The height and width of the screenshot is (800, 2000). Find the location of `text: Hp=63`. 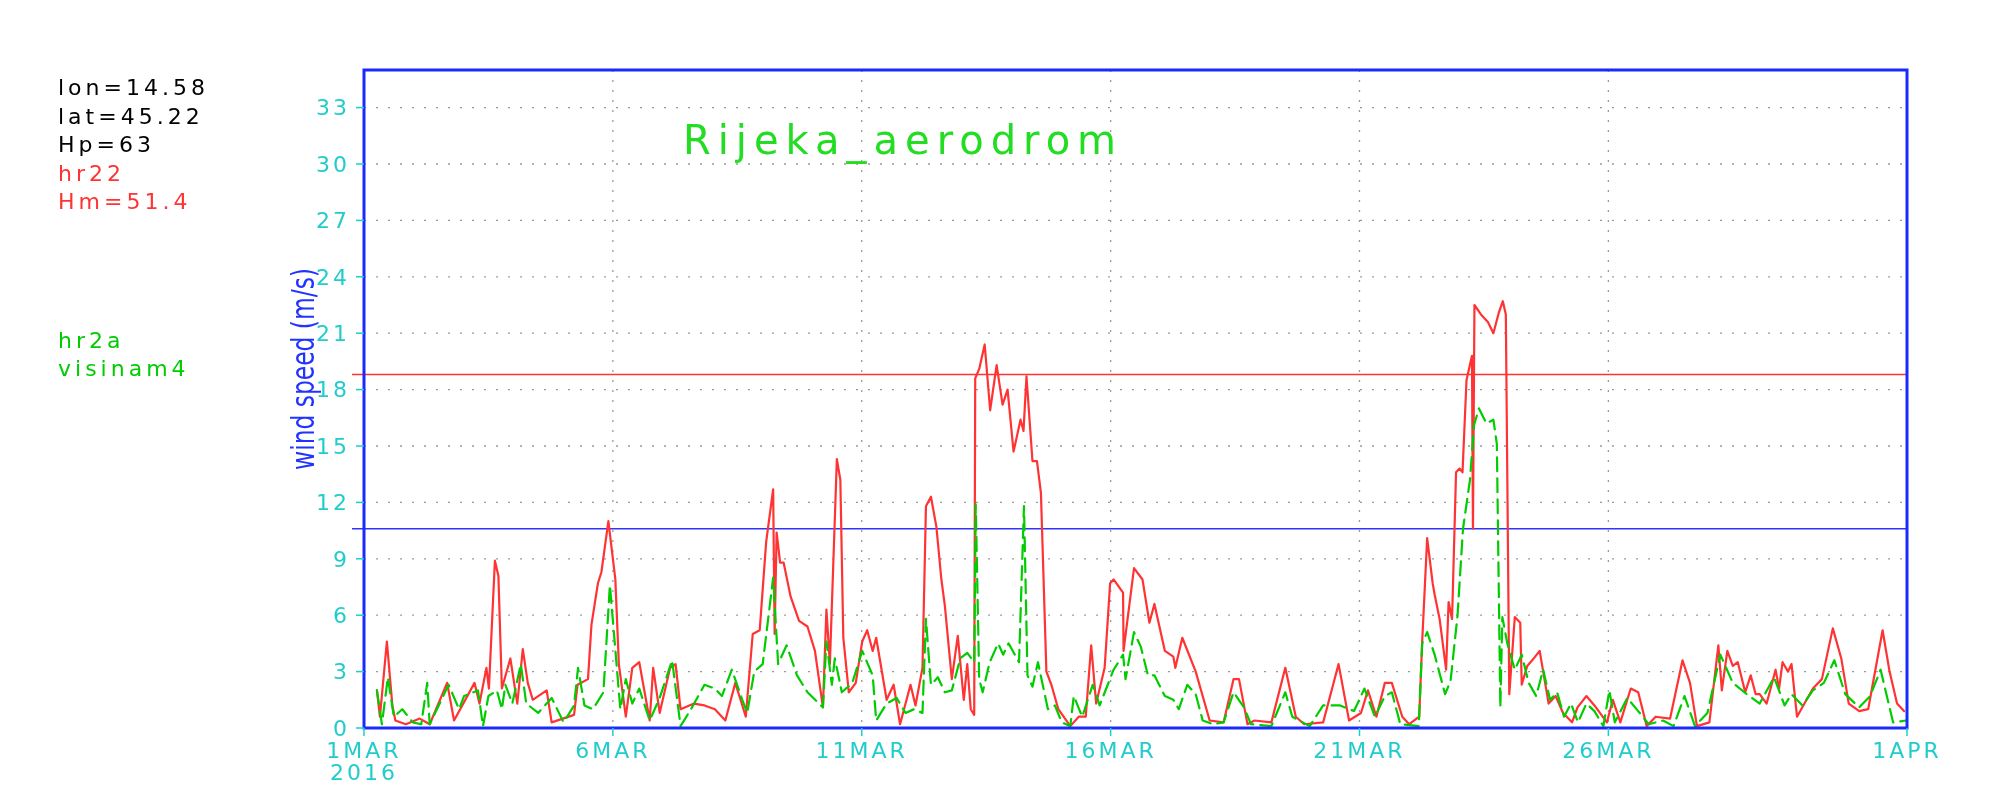

text: Hp=63 is located at coordinates (106, 144).